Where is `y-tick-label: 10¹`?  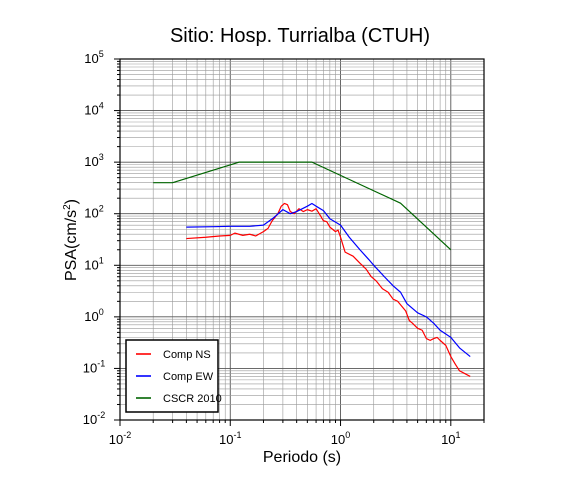
y-tick-label: 10¹ is located at coordinates (93, 263).